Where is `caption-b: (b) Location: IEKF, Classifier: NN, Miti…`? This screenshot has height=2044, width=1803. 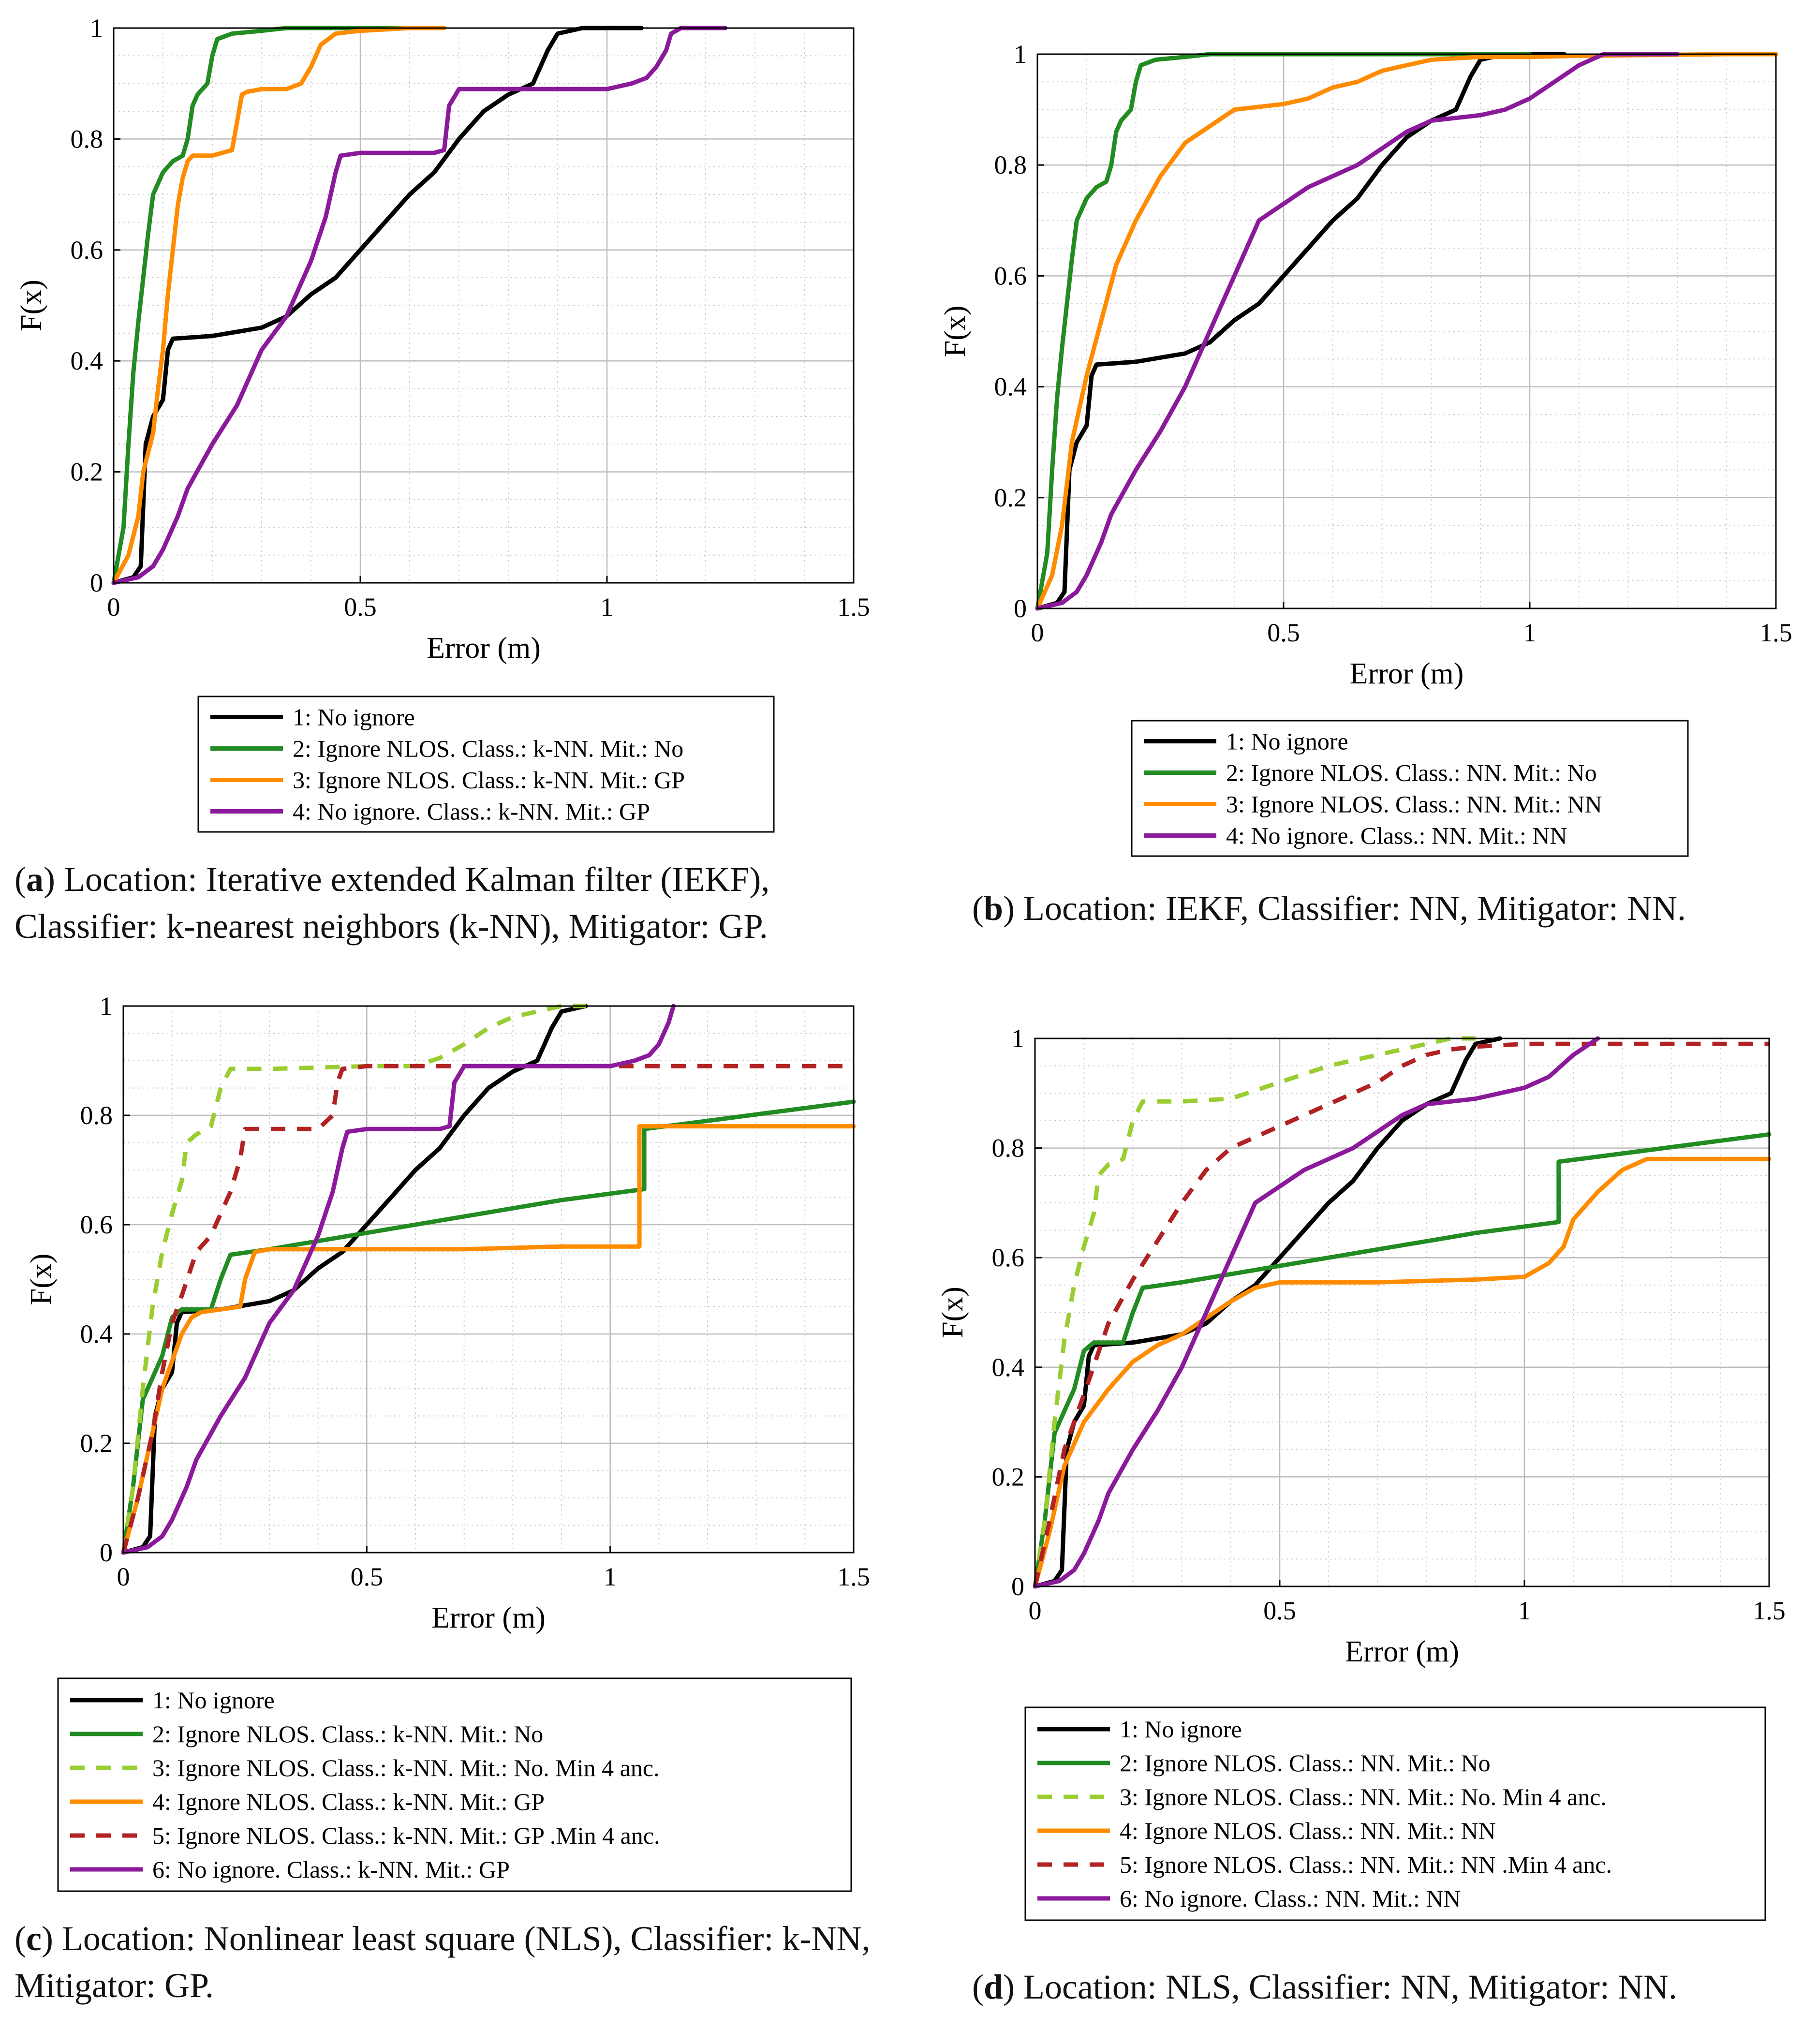
caption-b: (b) Location: IEKF, Classifier: NN, Miti… is located at coordinates (1329, 908).